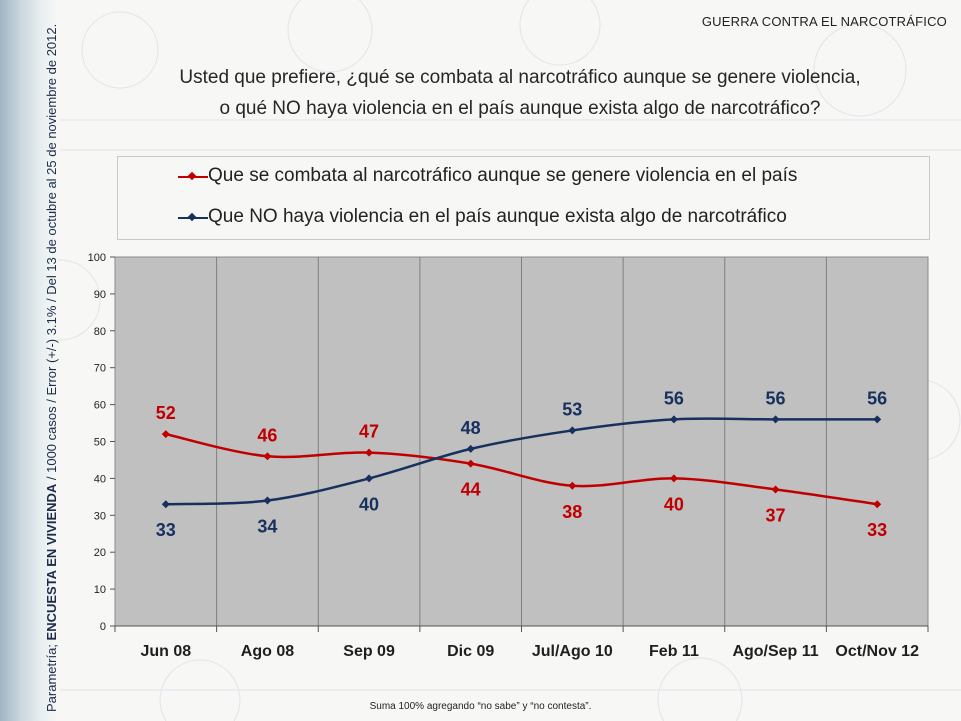 The height and width of the screenshot is (721, 961). Describe the element at coordinates (100, 590) in the screenshot. I see `y-tick-label: 10` at that location.